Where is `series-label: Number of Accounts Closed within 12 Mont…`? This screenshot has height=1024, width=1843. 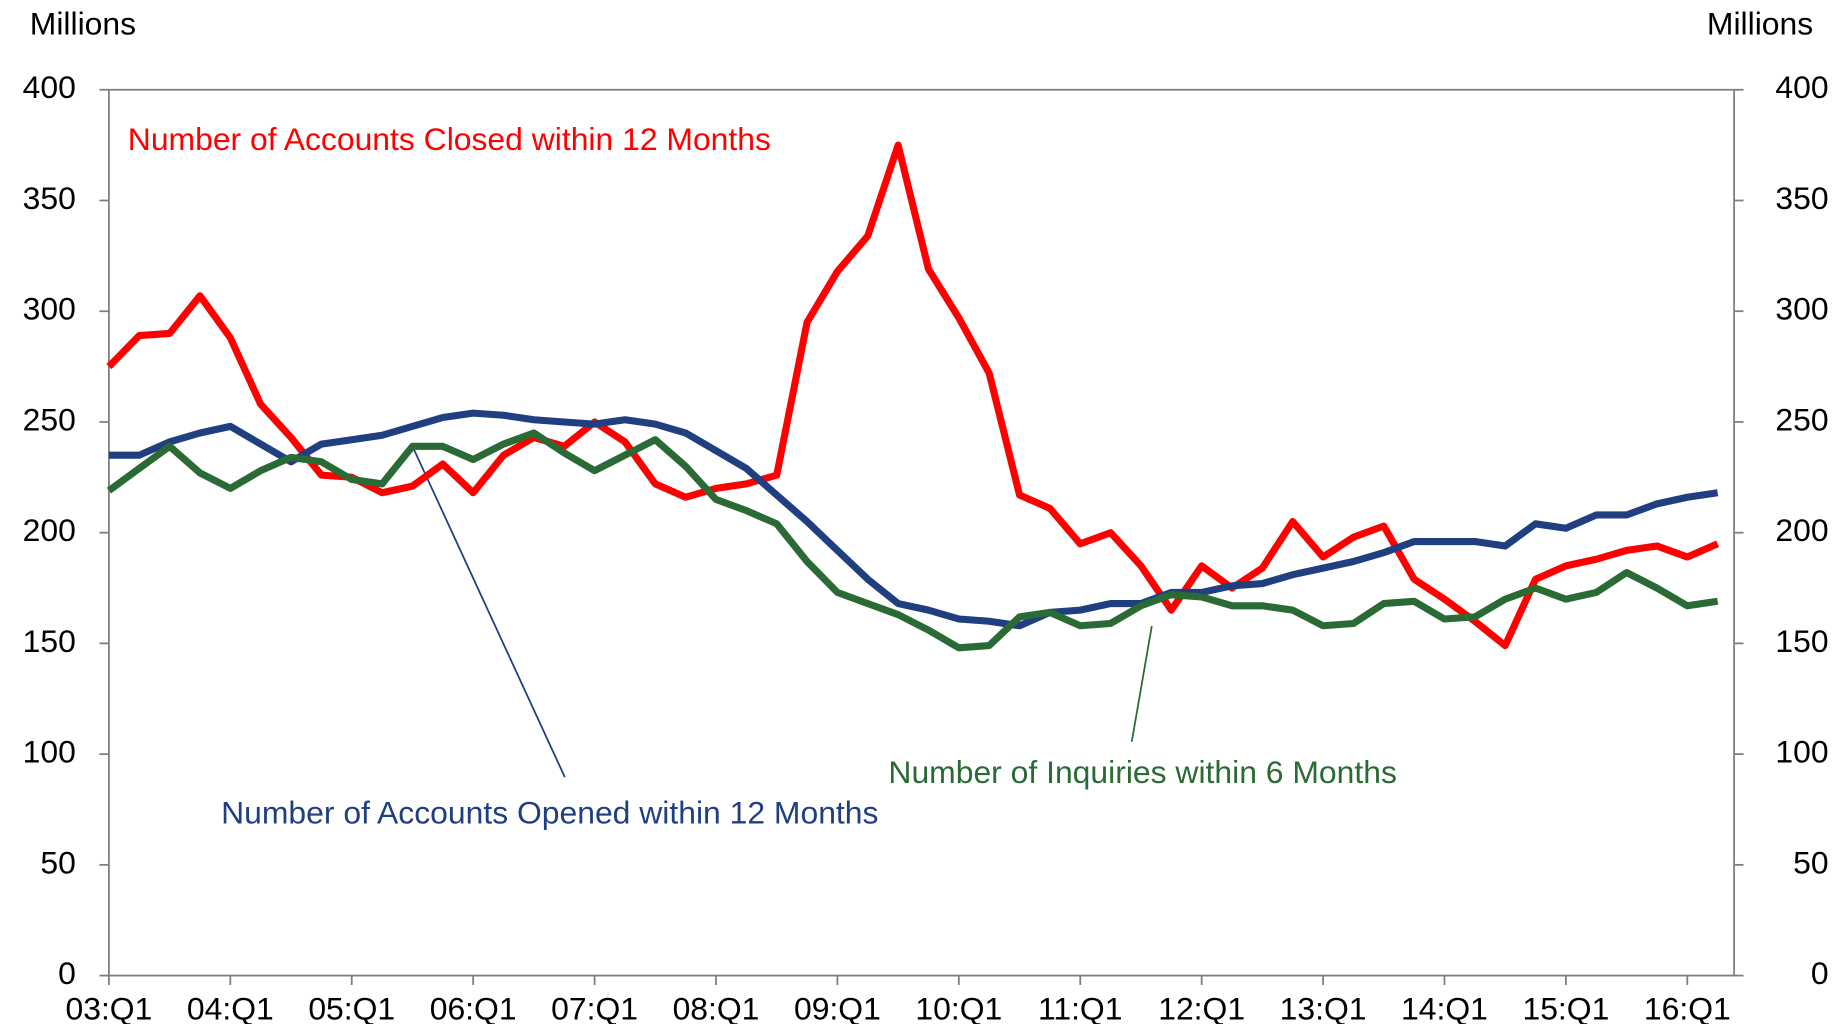
series-label: Number of Accounts Closed within 12 Mont… is located at coordinates (449, 139).